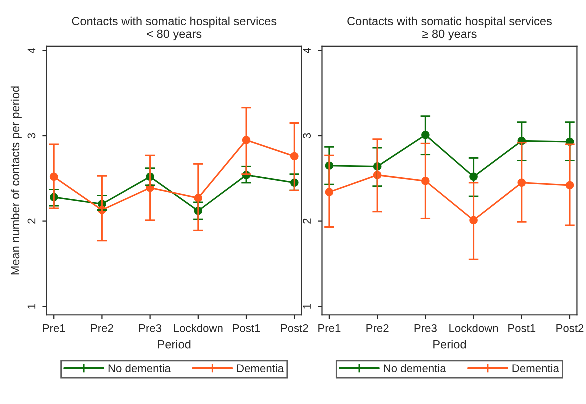 The image size is (586, 404). What do you see at coordinates (450, 28) in the screenshot?
I see `chart-title: Contacts with somatic hospital services ≥ 80 years` at bounding box center [450, 28].